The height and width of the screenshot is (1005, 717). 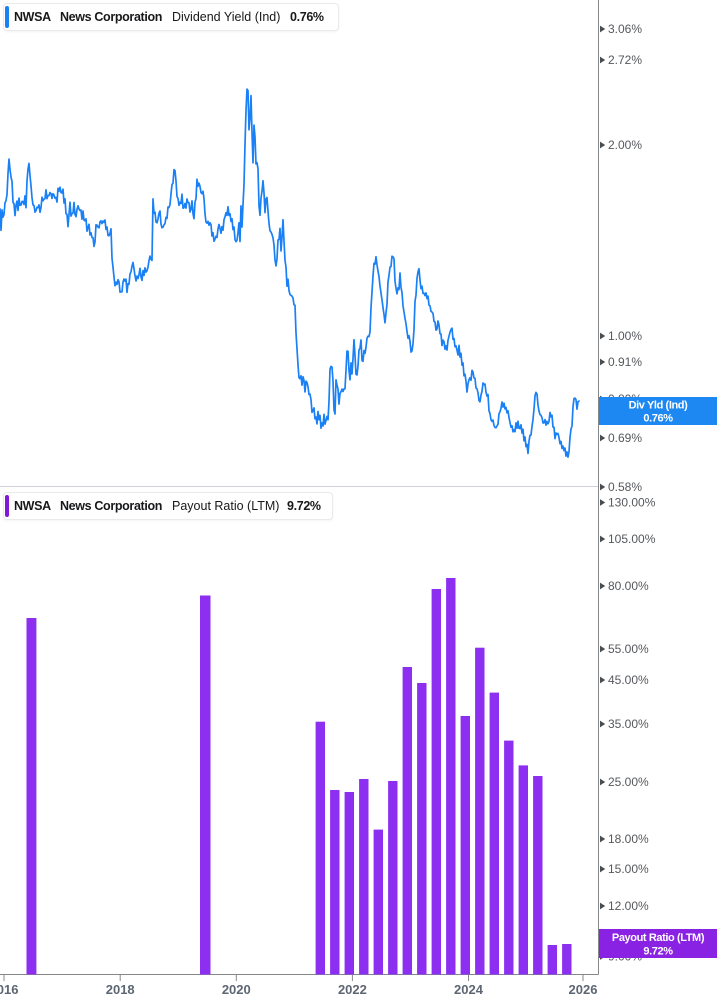 I want to click on svg-text: 18.00%, so click(x=628, y=839).